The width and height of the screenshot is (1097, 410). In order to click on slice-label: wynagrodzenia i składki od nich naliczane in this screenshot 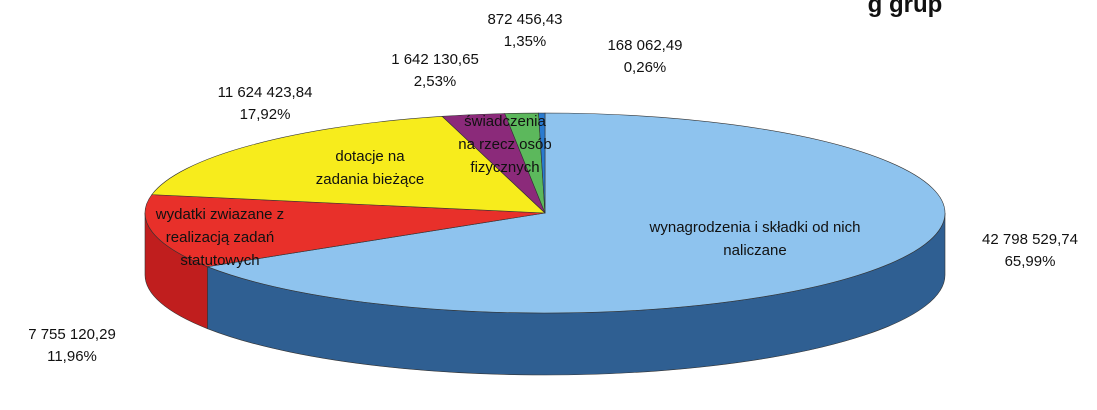, I will do `click(755, 239)`.